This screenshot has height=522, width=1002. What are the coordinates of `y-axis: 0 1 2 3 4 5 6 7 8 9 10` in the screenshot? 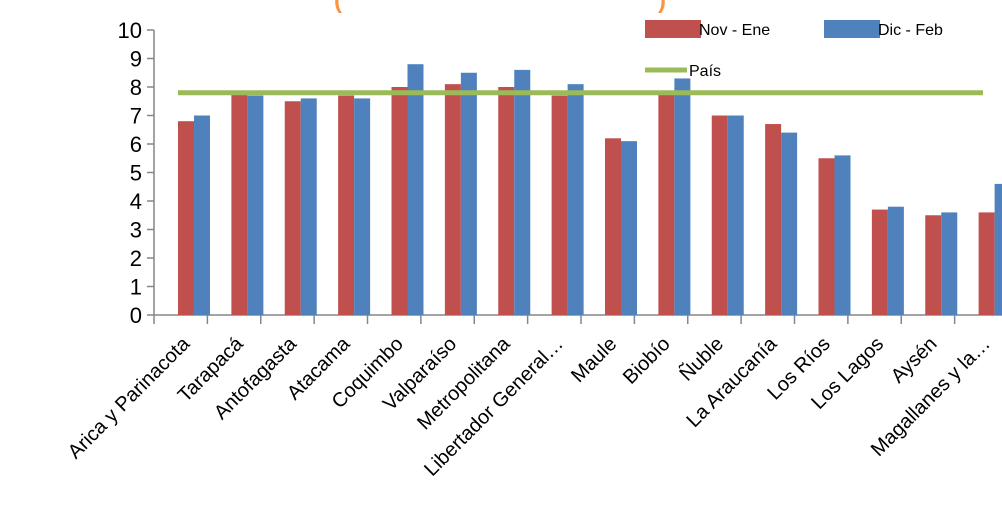 It's located at (136, 173).